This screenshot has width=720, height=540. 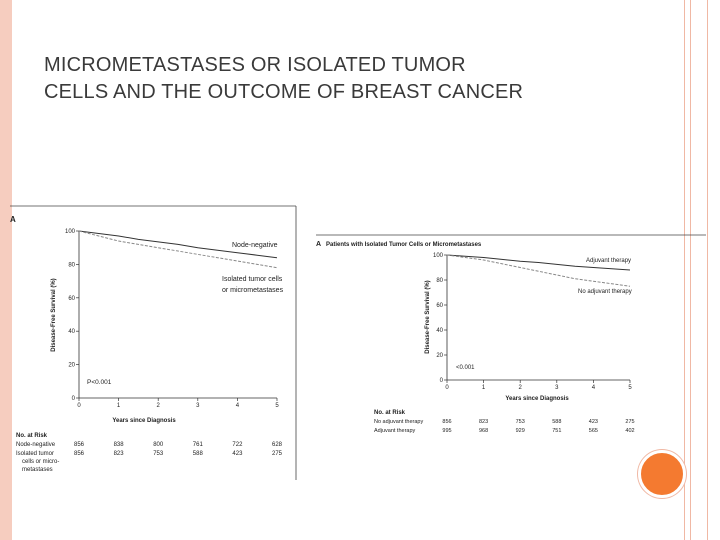 What do you see at coordinates (99, 382) in the screenshot?
I see `p-value: P<0.001` at bounding box center [99, 382].